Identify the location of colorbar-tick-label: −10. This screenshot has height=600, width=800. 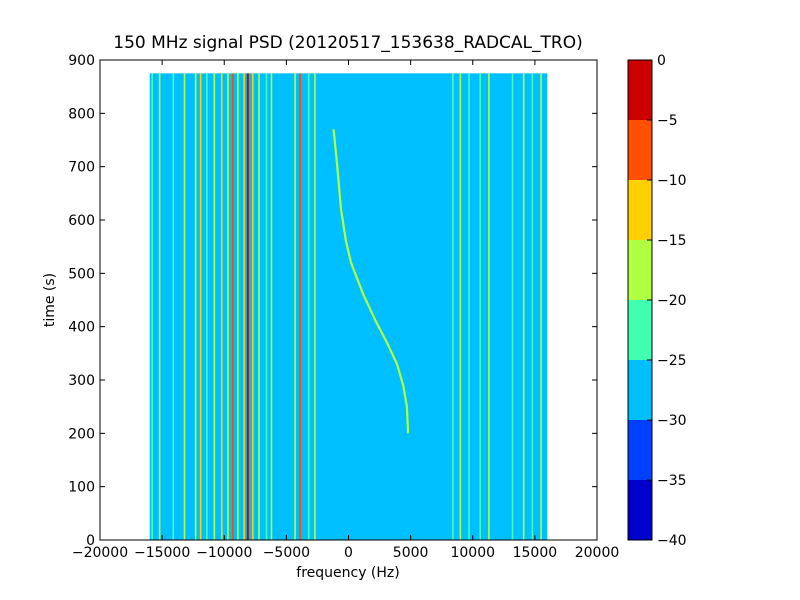
(672, 181).